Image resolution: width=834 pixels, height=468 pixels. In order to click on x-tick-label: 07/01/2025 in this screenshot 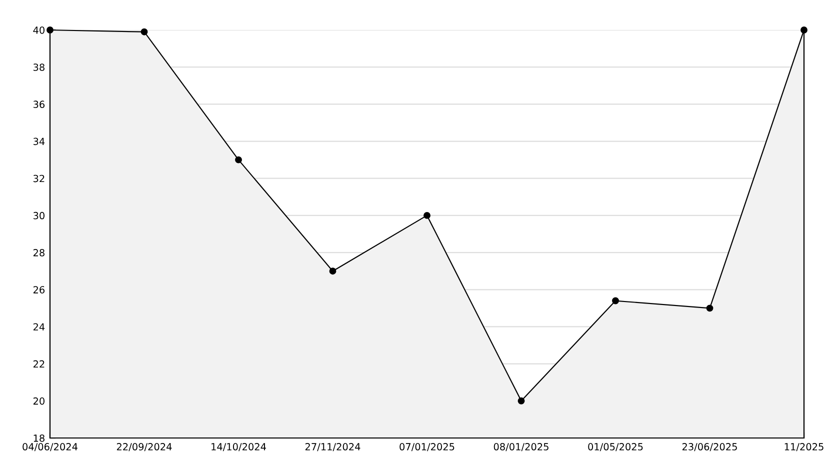, I will do `click(427, 447)`.